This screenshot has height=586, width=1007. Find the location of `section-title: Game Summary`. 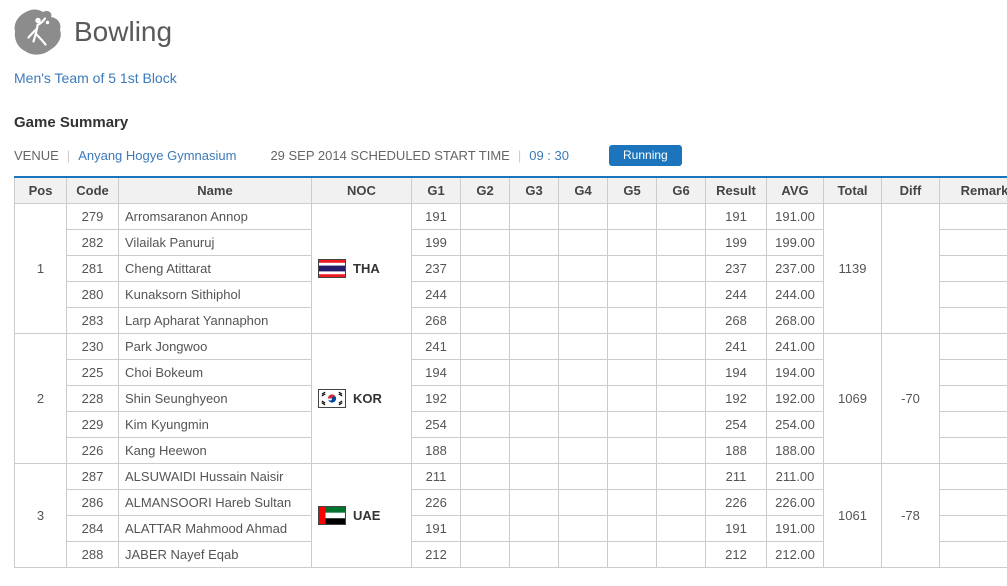

section-title: Game Summary is located at coordinates (71, 122).